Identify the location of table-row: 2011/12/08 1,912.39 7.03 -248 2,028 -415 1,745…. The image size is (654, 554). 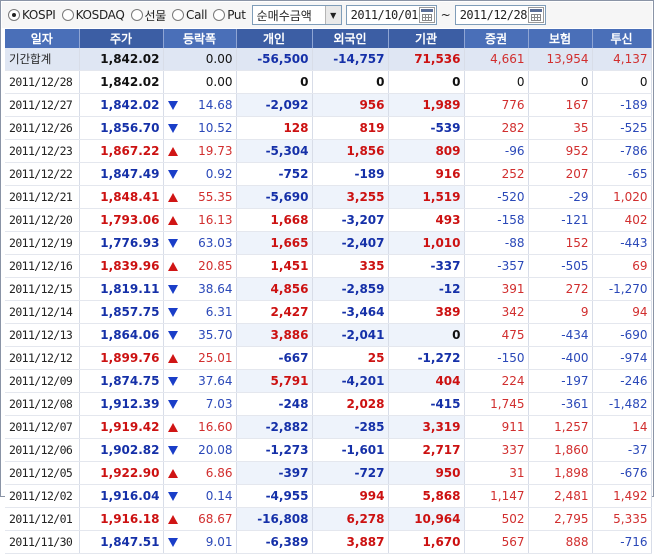
(328, 404).